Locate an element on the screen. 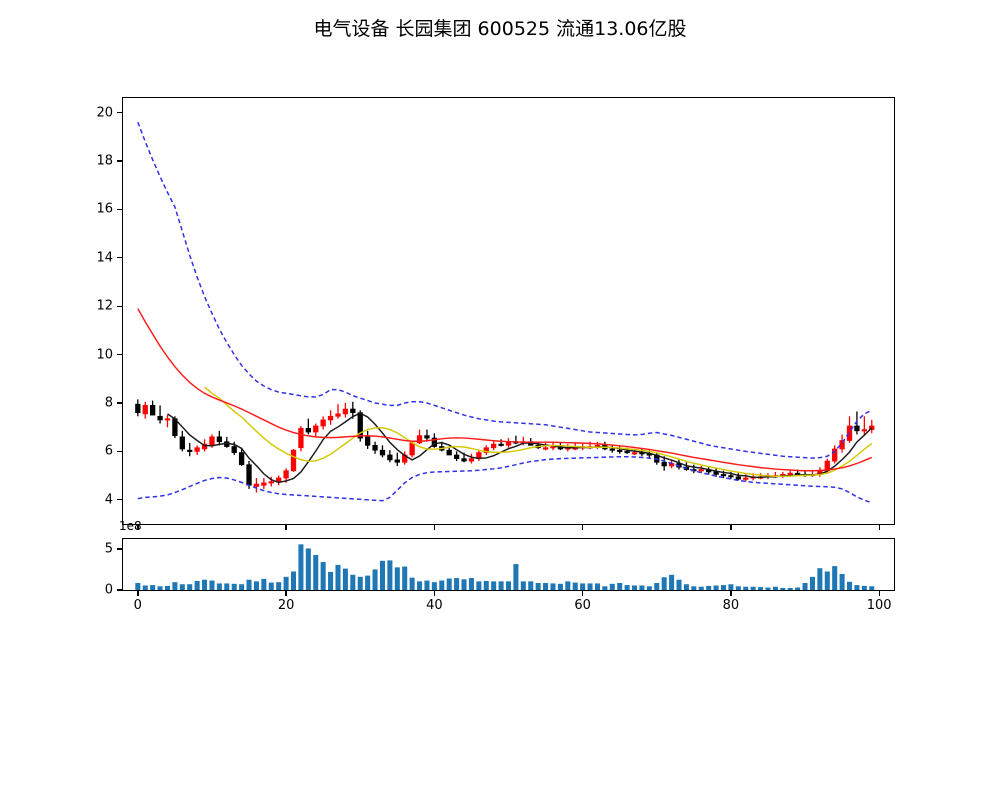 Image resolution: width=1000 pixels, height=800 pixels. volume-plot-area is located at coordinates (508, 564).